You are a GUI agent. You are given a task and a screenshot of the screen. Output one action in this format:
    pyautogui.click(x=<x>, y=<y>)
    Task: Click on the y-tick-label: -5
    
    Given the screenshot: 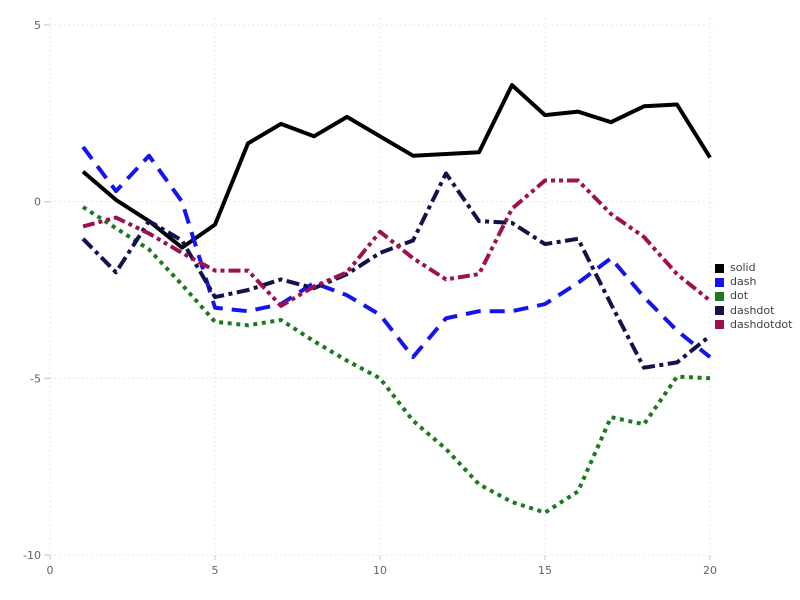 What is the action you would take?
    pyautogui.click(x=35, y=378)
    